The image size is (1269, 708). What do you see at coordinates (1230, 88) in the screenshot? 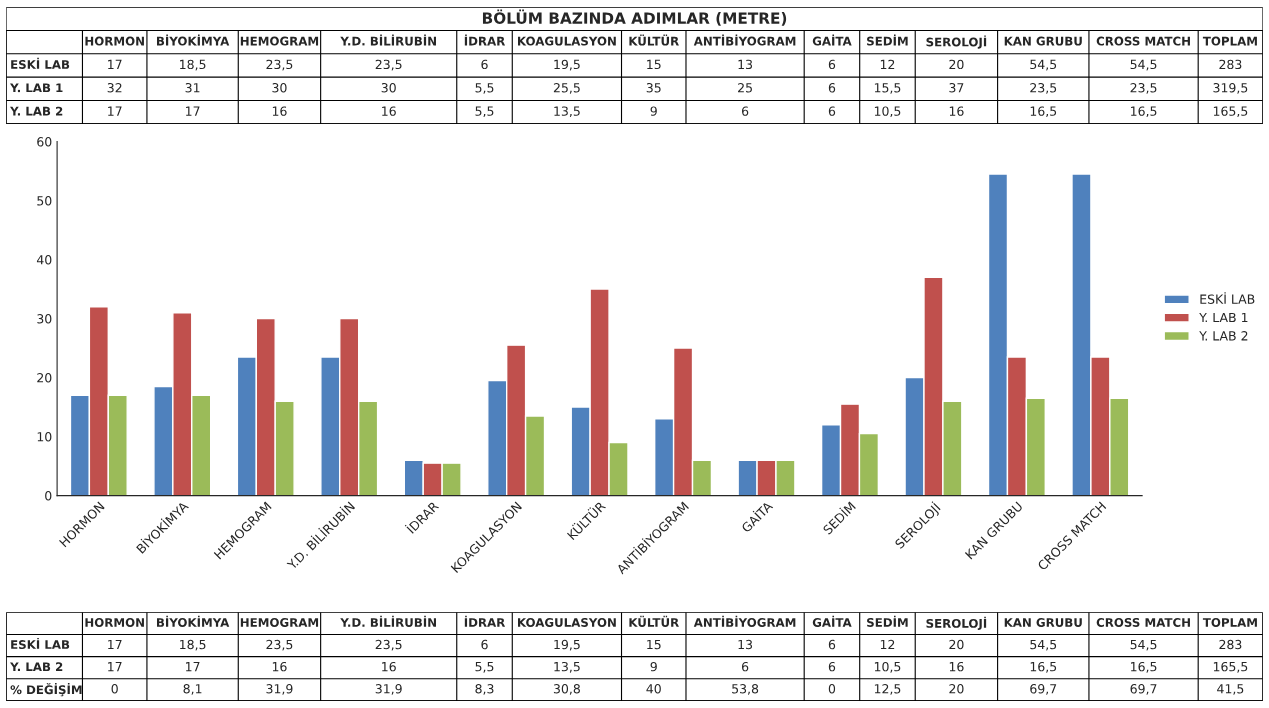
I see `data-label: 319,5` at bounding box center [1230, 88].